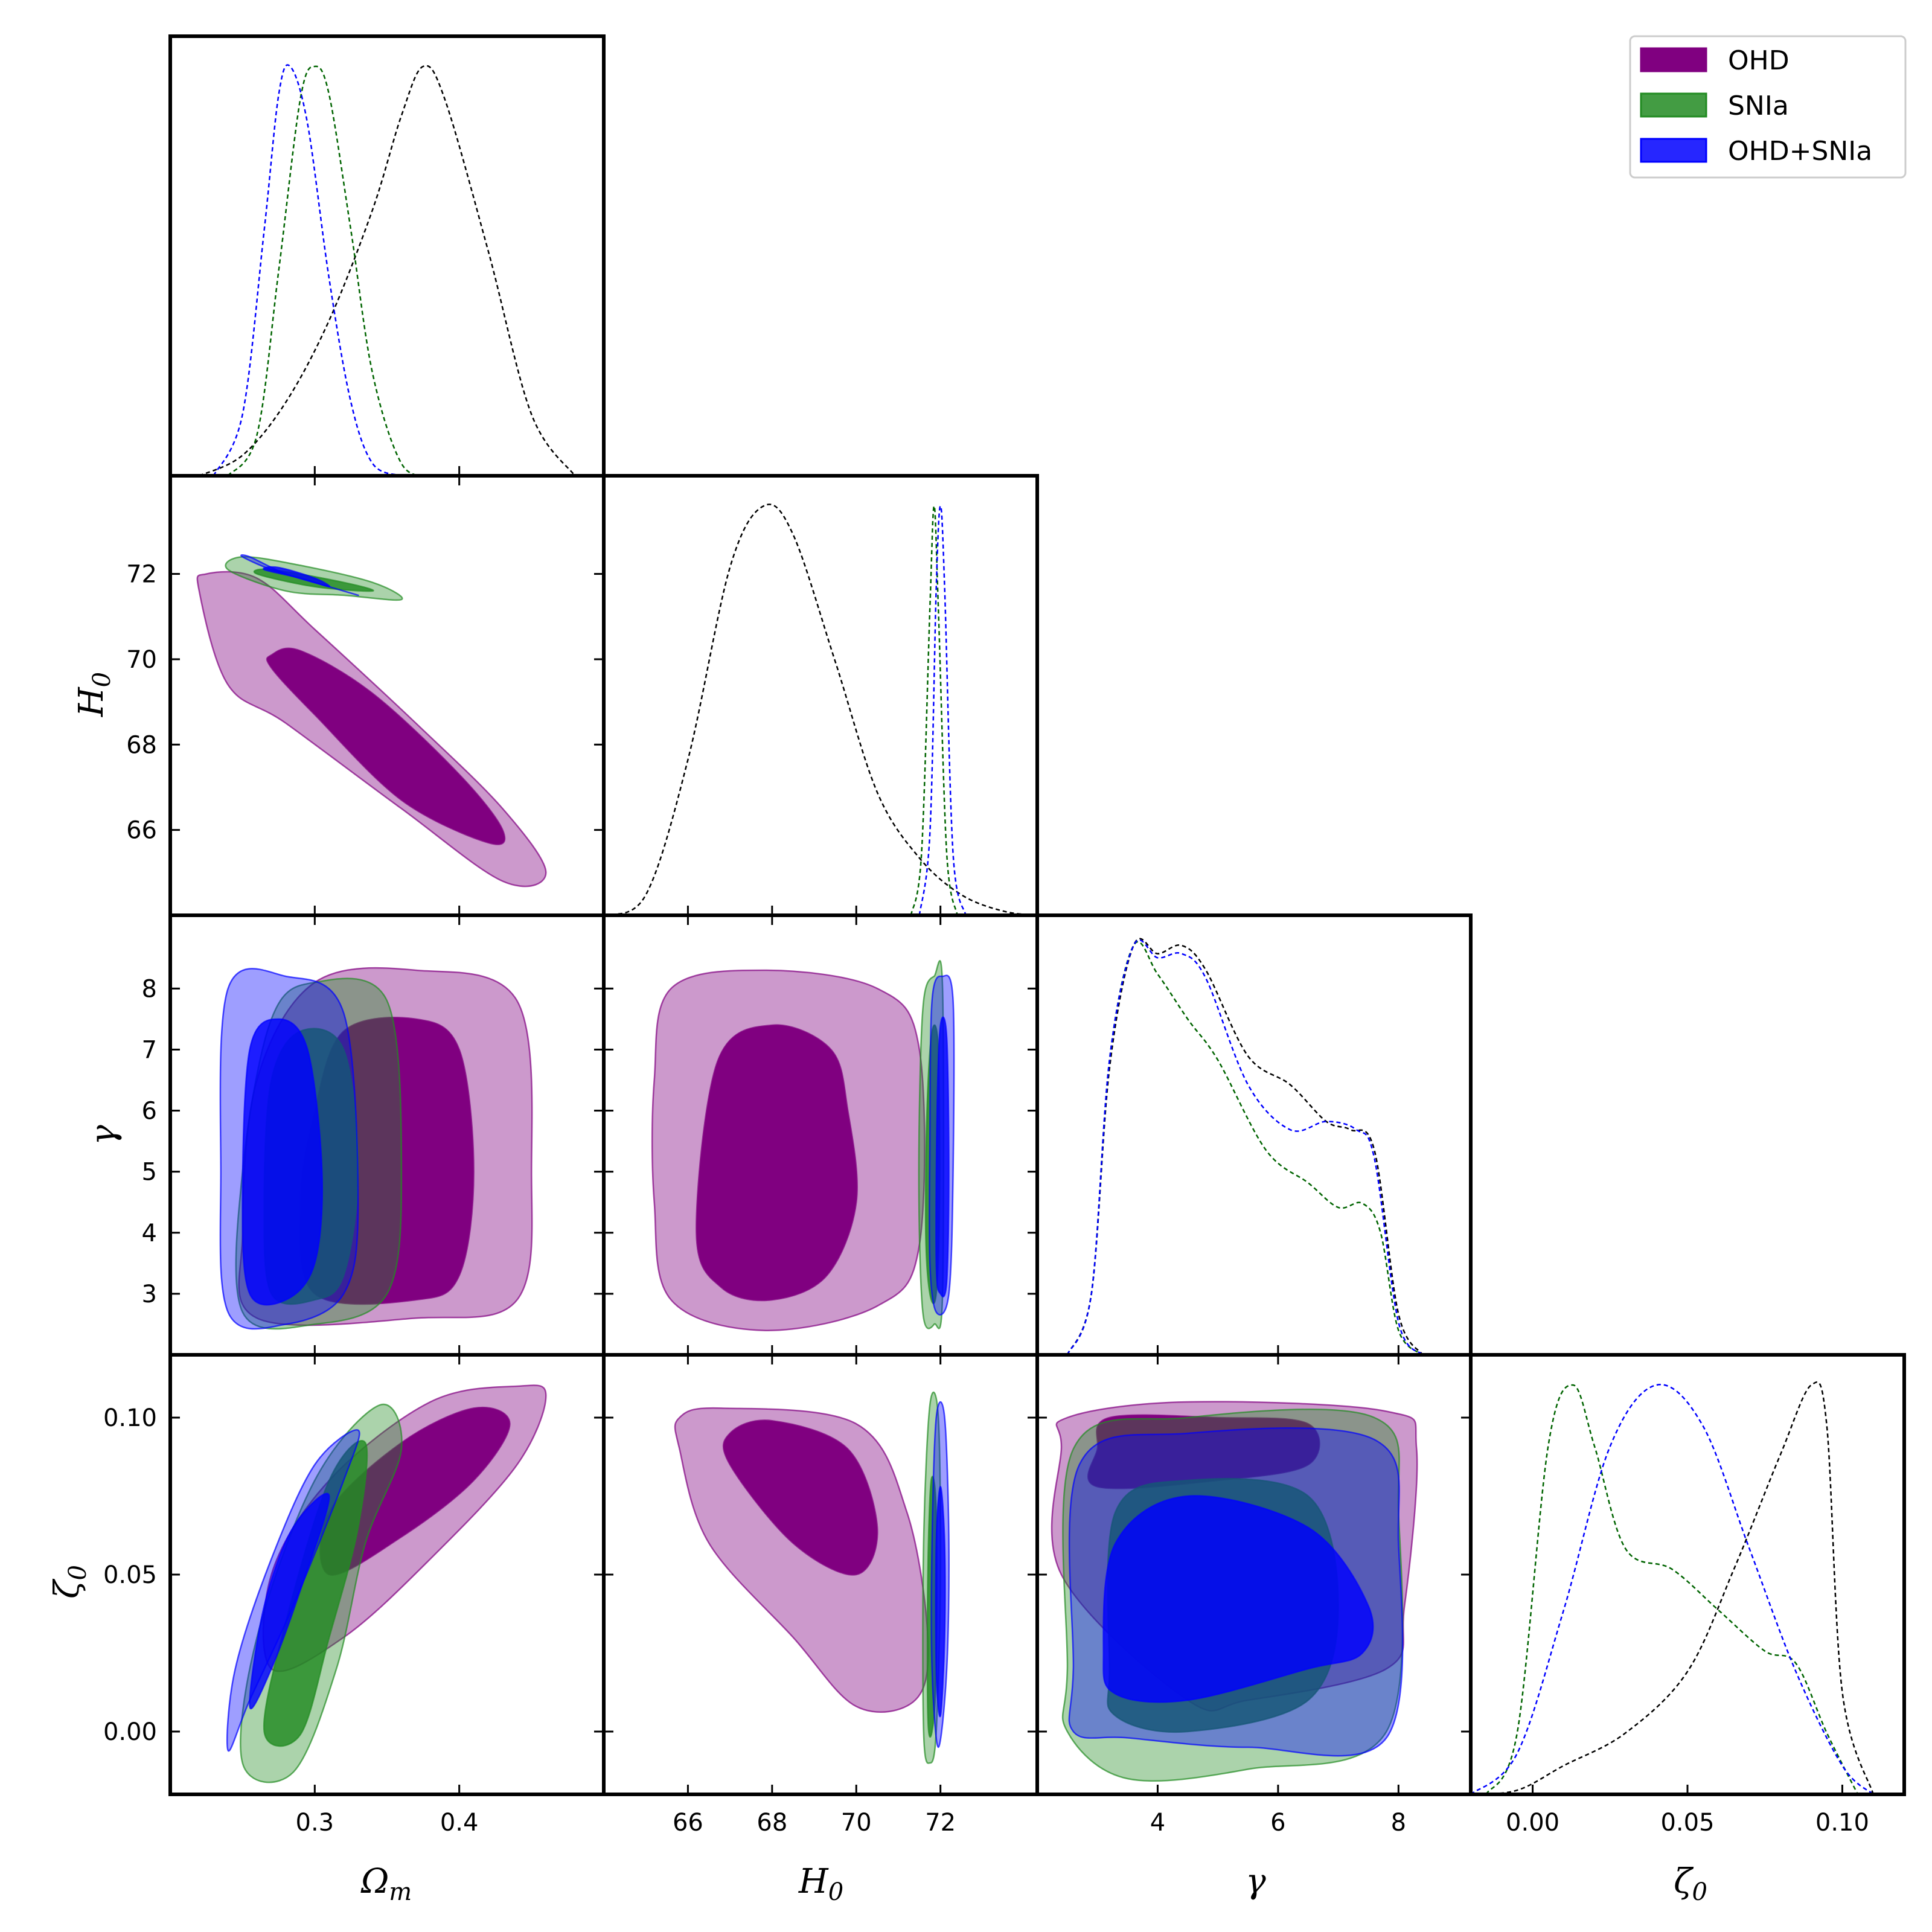  What do you see at coordinates (1759, 61) in the screenshot?
I see `legend-label-ohd: OHD` at bounding box center [1759, 61].